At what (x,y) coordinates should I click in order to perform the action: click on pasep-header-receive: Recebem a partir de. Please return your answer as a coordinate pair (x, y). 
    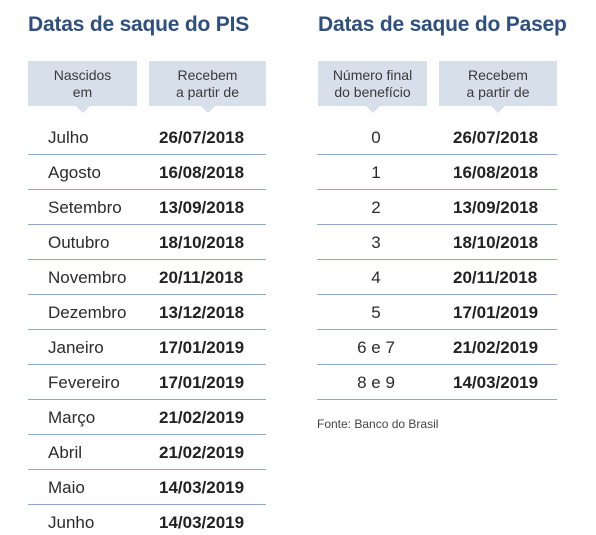
    Looking at the image, I should click on (498, 87).